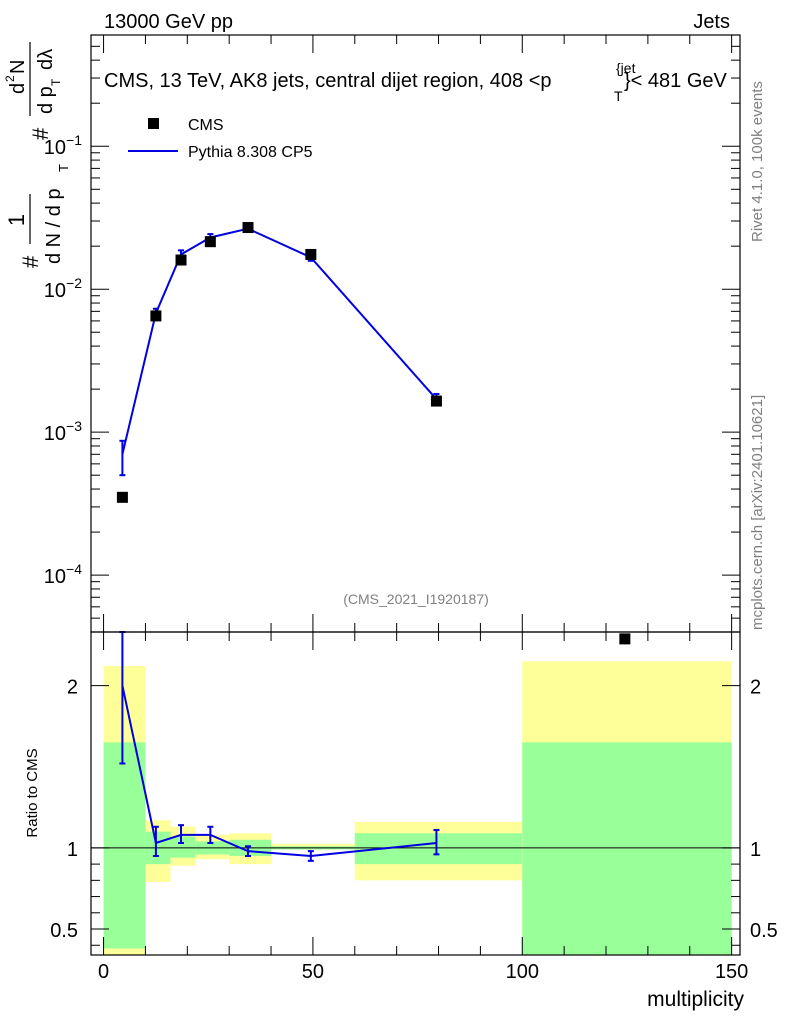  I want to click on ratio-y-axis-label: Ratio to CMS, so click(32, 792).